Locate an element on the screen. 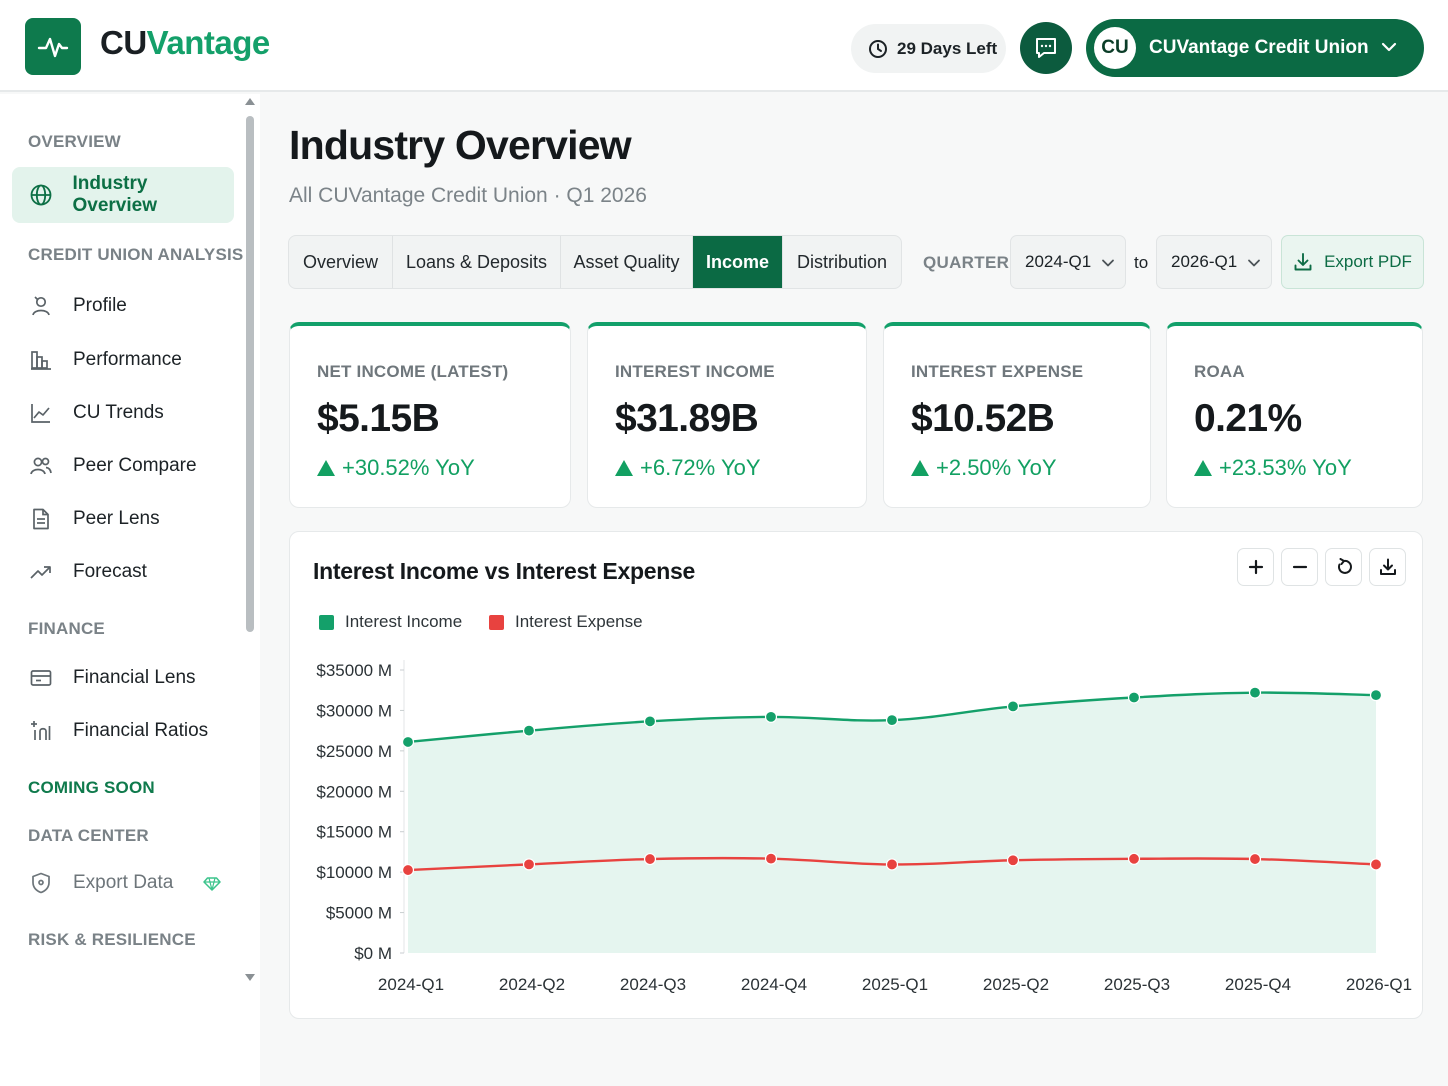 This screenshot has height=1086, width=1448. trending-up-icon is located at coordinates (41, 572).